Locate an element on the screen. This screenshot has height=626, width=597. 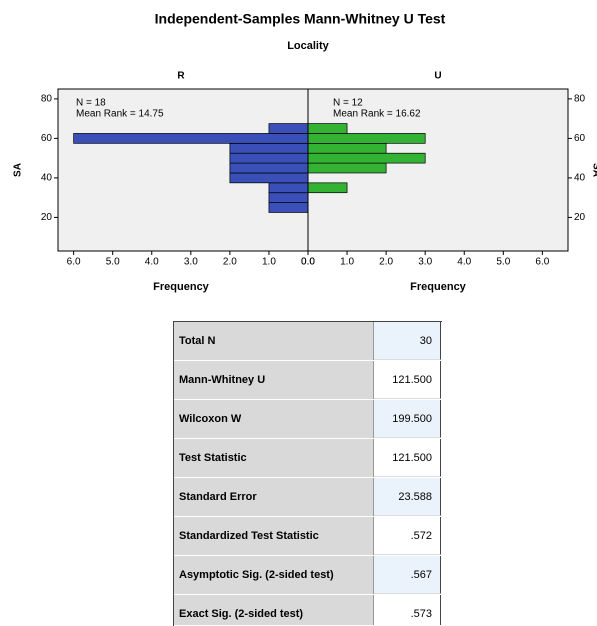
row-label: Test Statistic is located at coordinates (273, 458).